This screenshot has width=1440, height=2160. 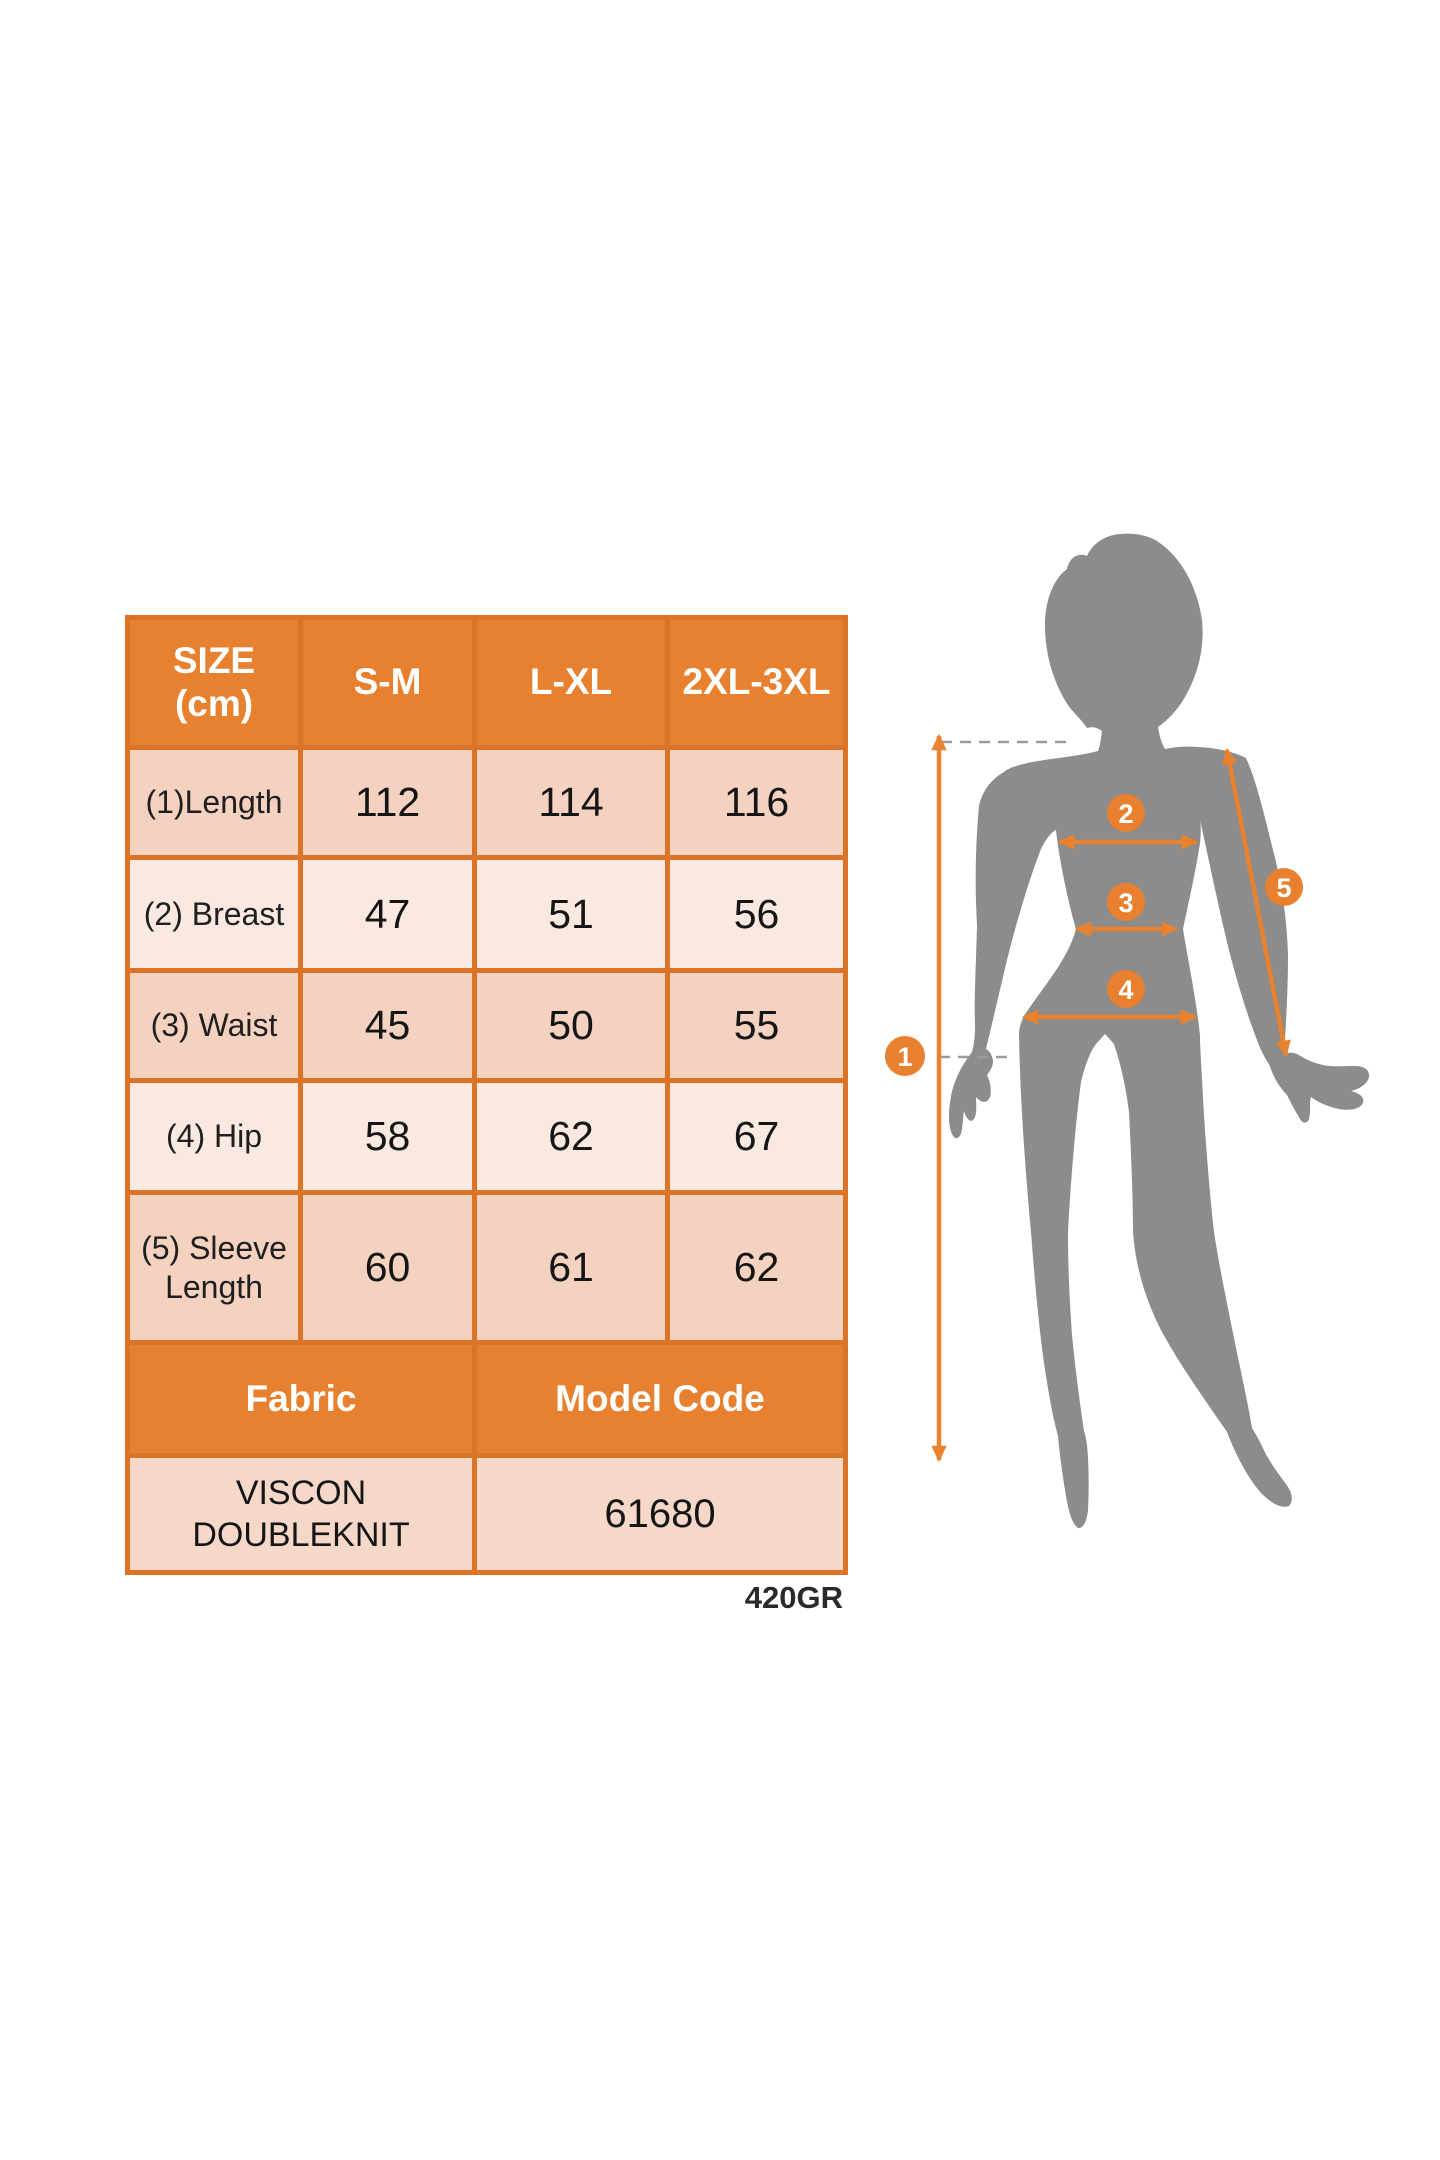 What do you see at coordinates (756, 1136) in the screenshot?
I see `size-value: 67` at bounding box center [756, 1136].